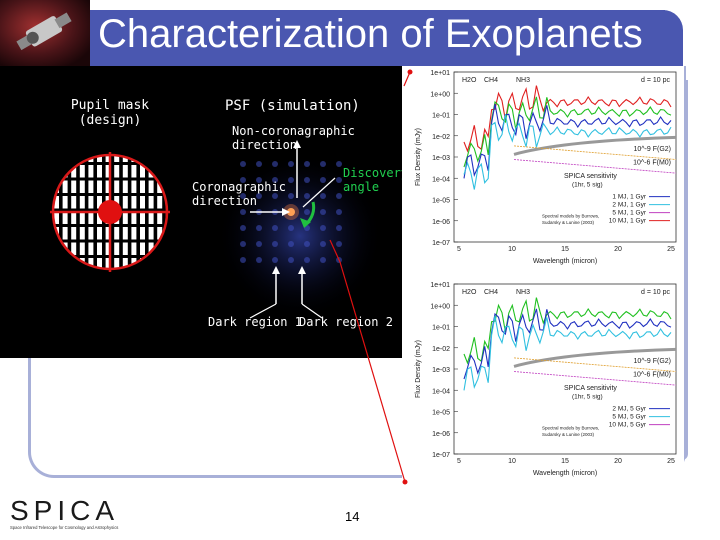  What do you see at coordinates (376, 173) in the screenshot?
I see `disc-line1: Discovery` at bounding box center [376, 173].